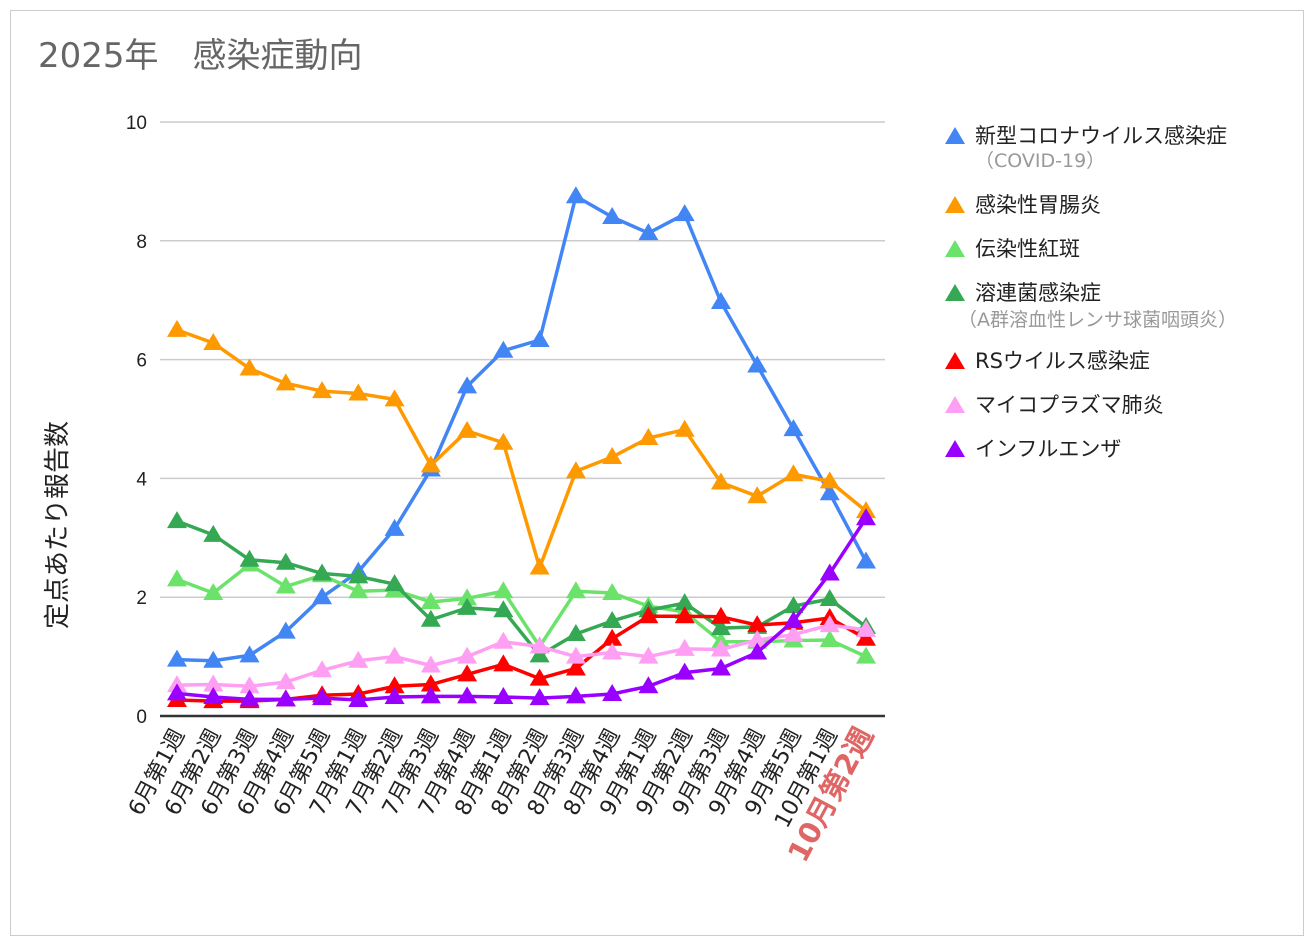 The height and width of the screenshot is (946, 1314). What do you see at coordinates (1101, 136) in the screenshot?
I see `legend-label: 新型コロナウイルス感染症` at bounding box center [1101, 136].